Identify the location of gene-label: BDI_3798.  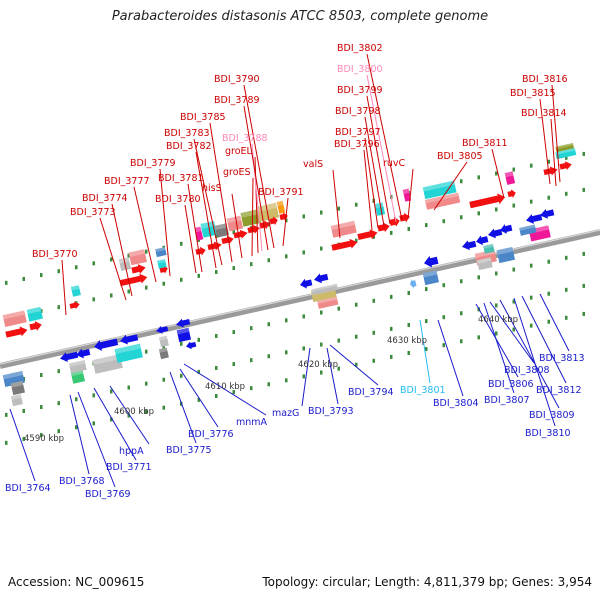
(358, 111).